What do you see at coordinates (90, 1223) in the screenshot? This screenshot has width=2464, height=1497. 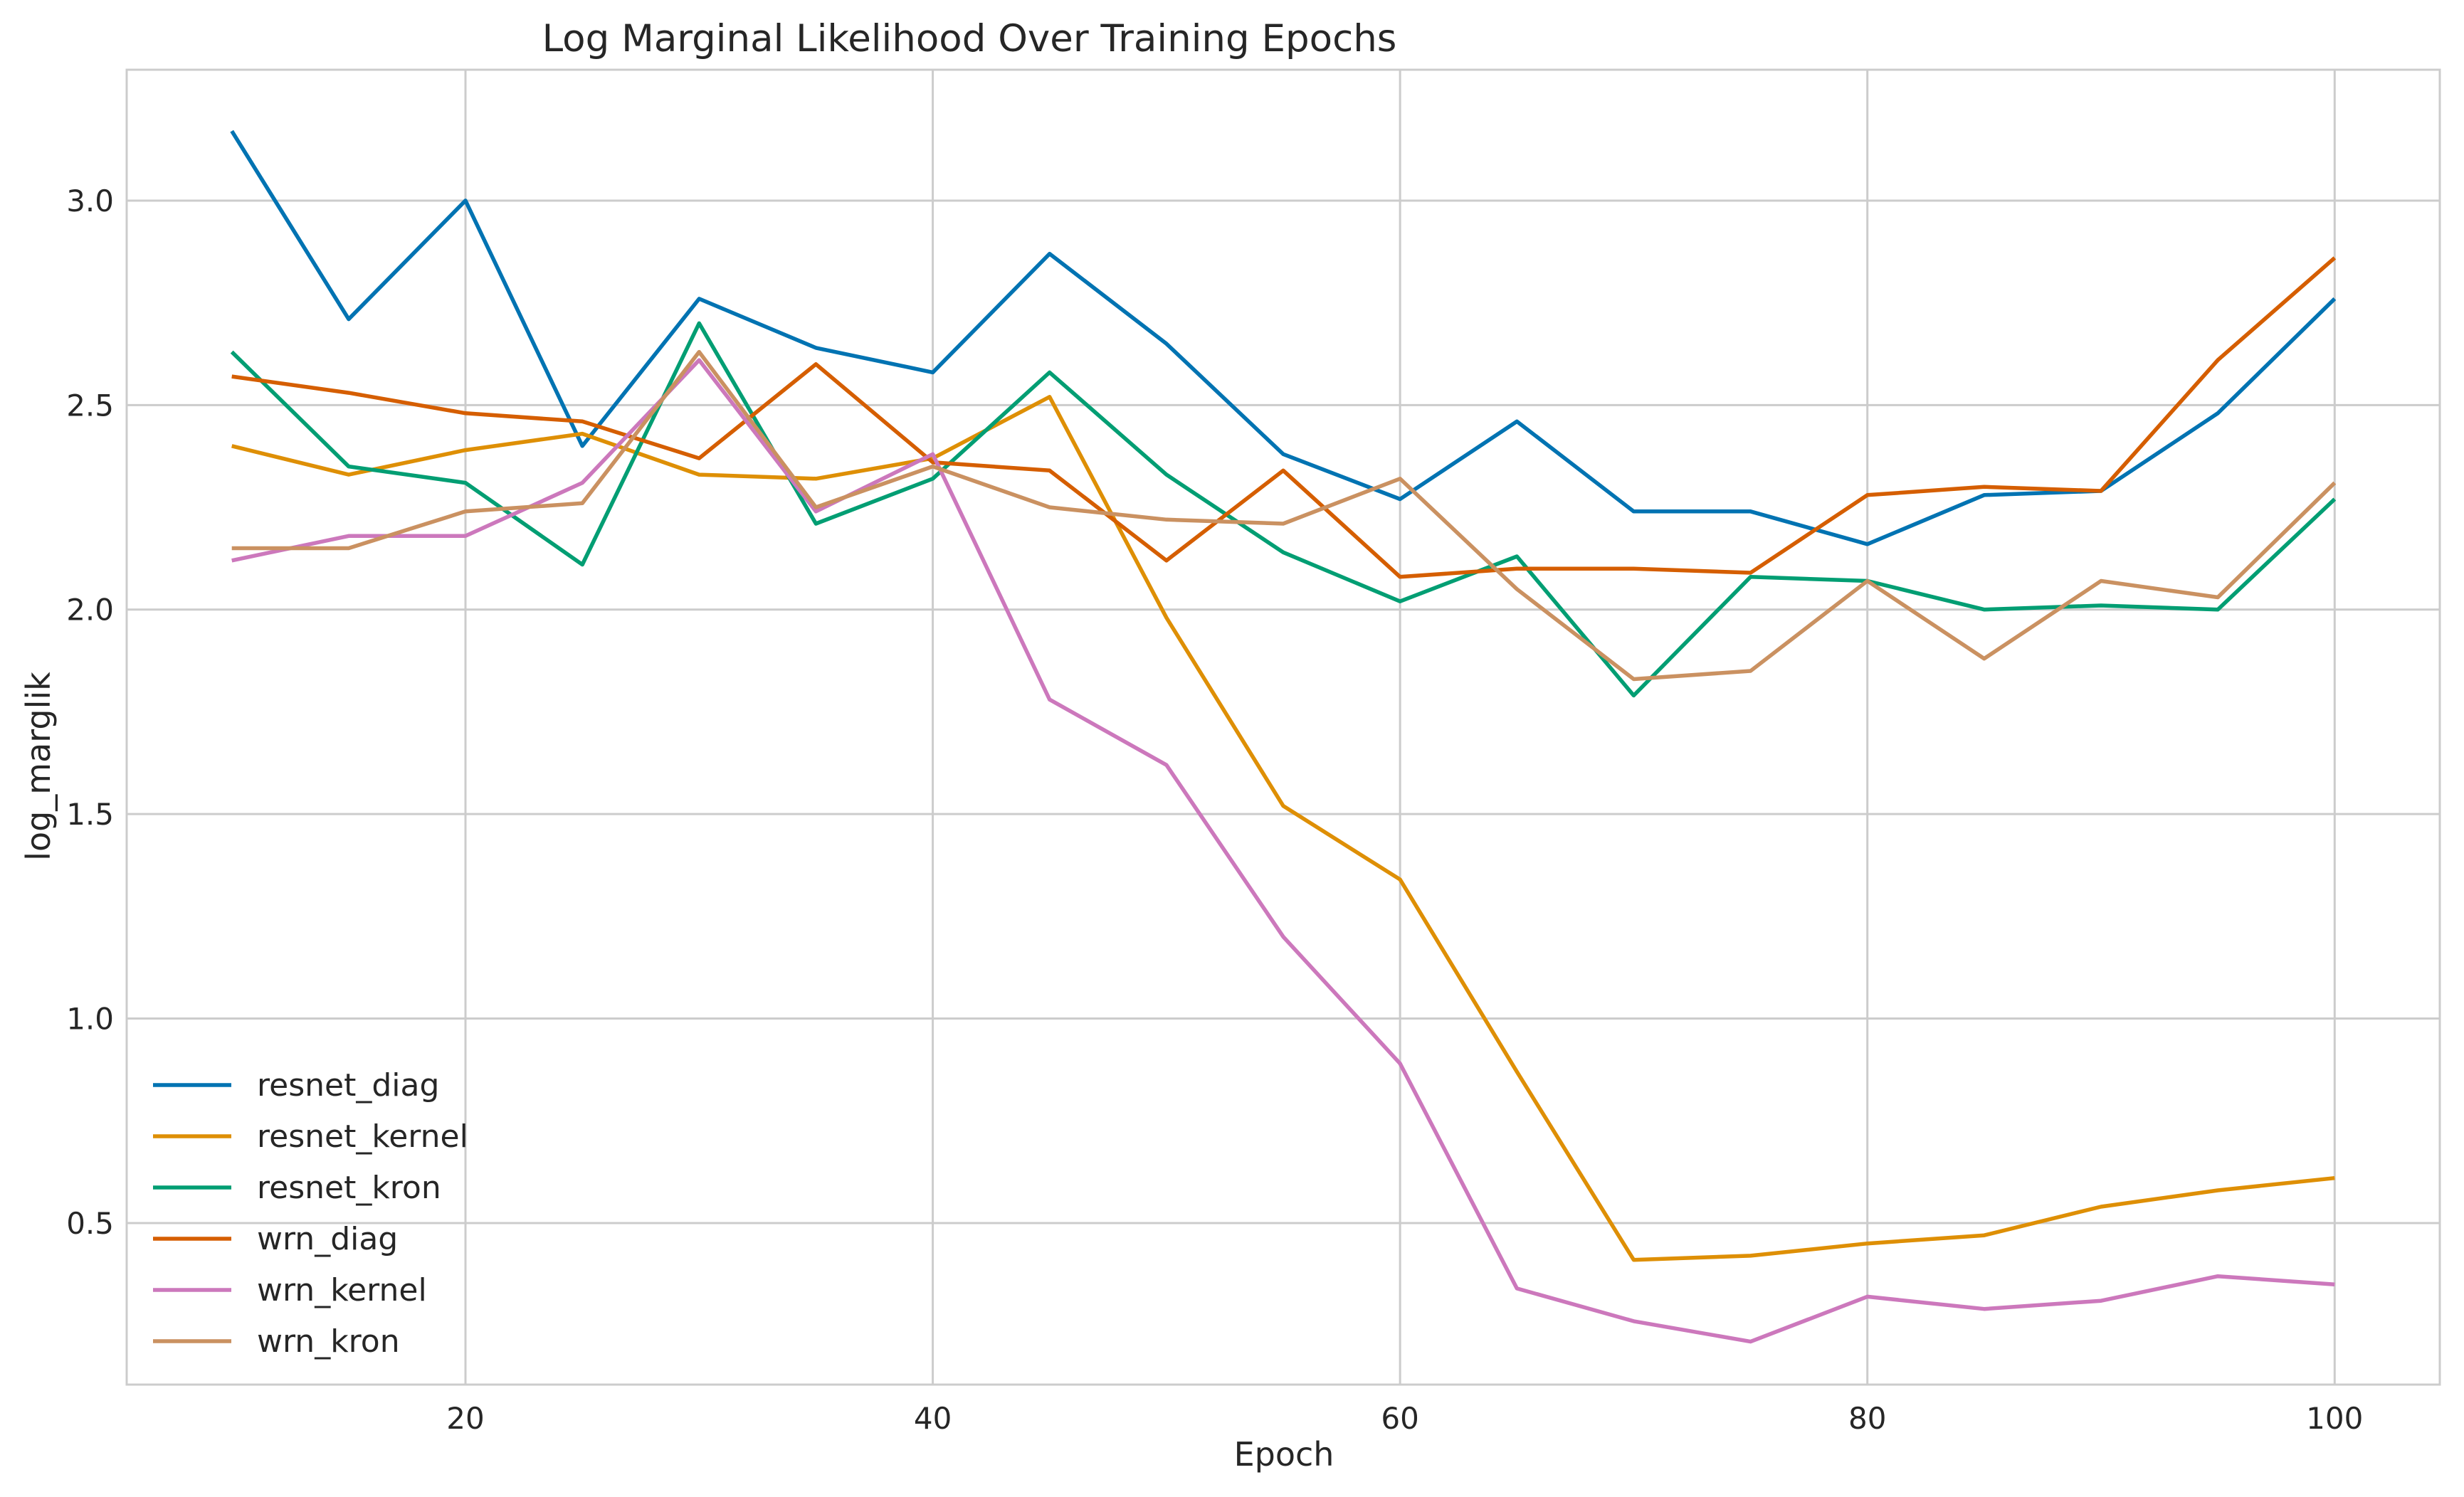 I see `y-tick-label: 0.5` at bounding box center [90, 1223].